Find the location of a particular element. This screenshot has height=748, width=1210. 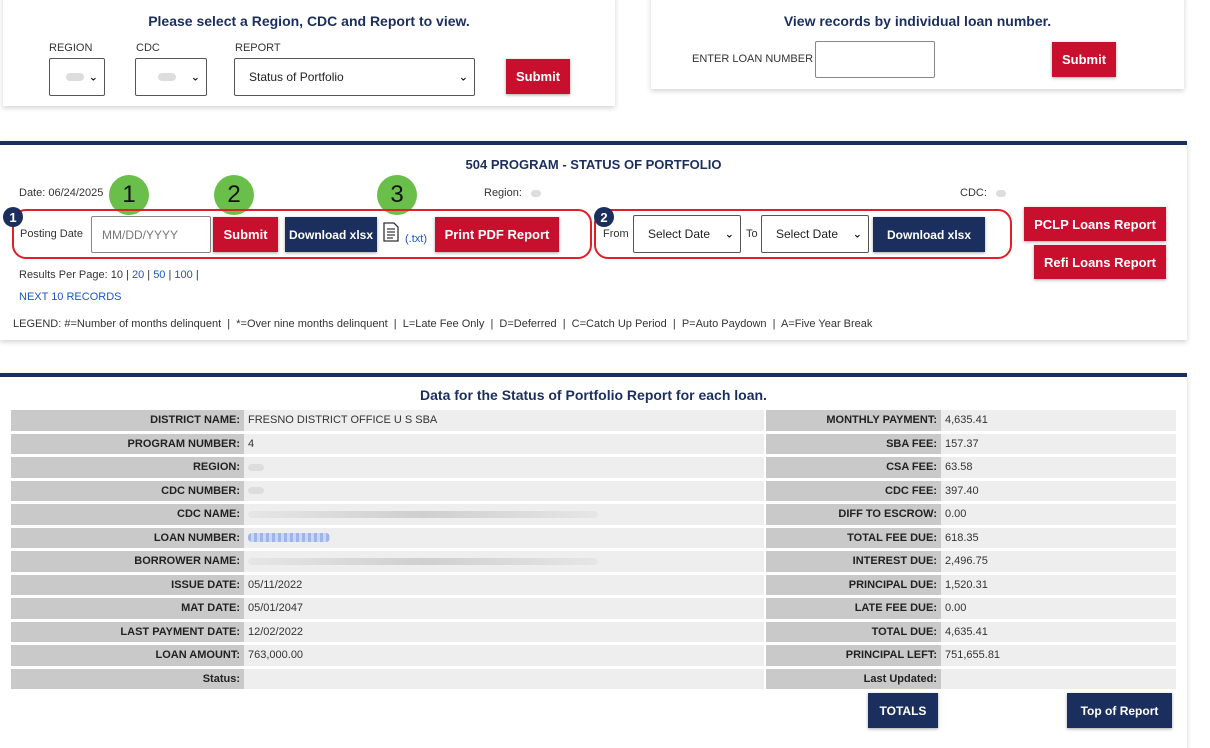

enter-loan-label: ENTER LOAN NUMBER is located at coordinates (753, 59).